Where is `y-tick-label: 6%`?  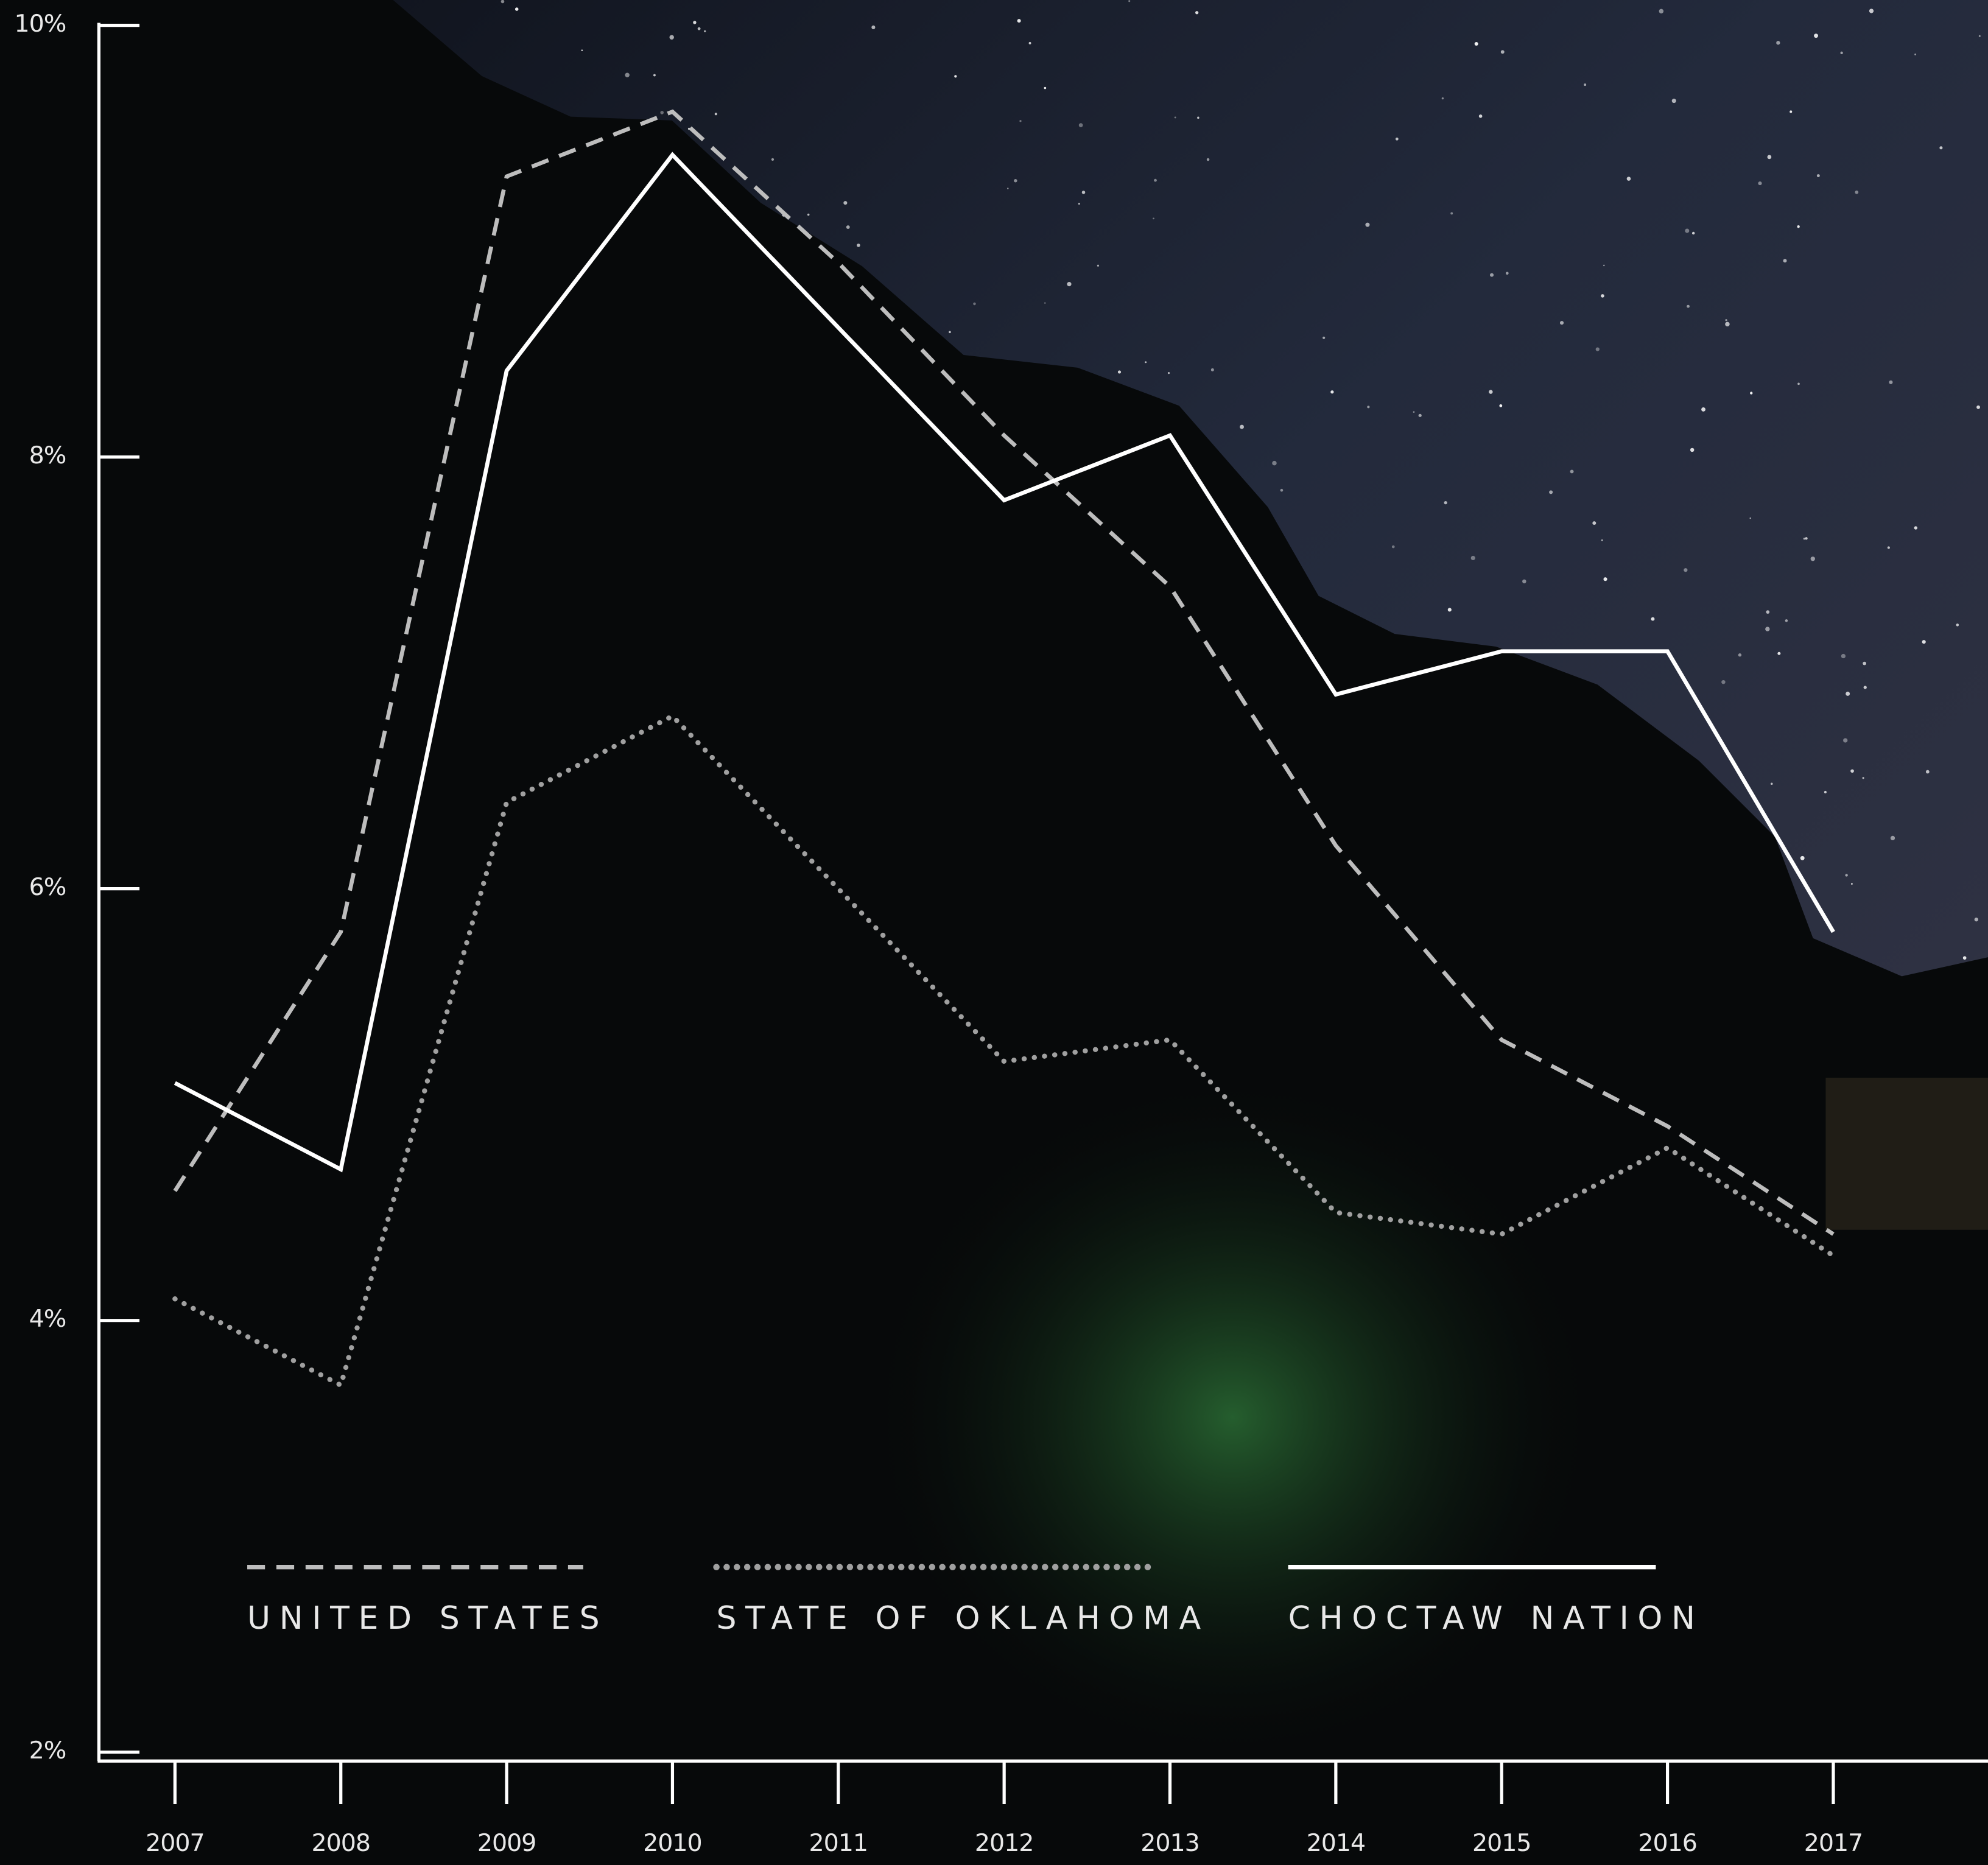 y-tick-label: 6% is located at coordinates (47, 887).